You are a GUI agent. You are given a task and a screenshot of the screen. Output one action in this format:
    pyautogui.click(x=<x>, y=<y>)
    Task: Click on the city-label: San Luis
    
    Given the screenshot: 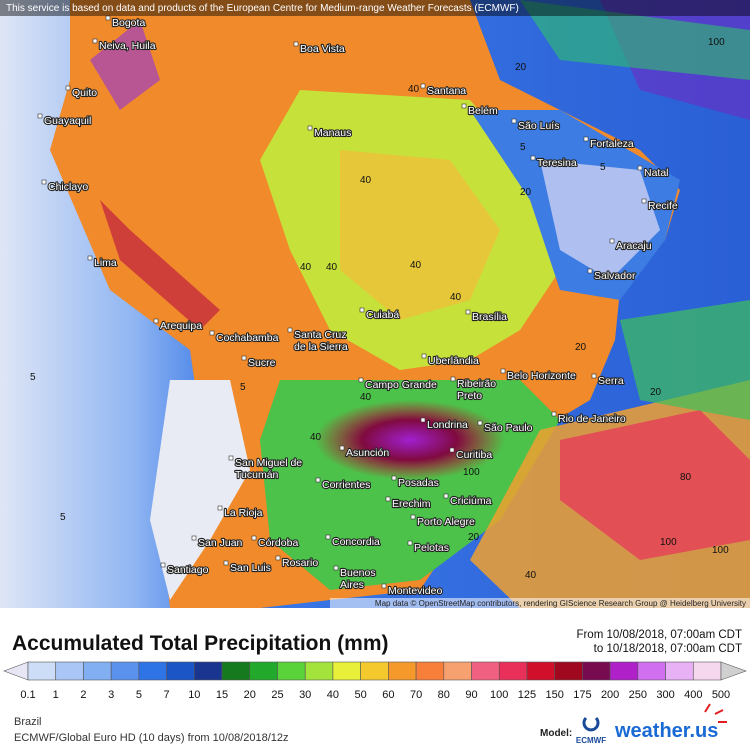 What is the action you would take?
    pyautogui.click(x=250, y=568)
    